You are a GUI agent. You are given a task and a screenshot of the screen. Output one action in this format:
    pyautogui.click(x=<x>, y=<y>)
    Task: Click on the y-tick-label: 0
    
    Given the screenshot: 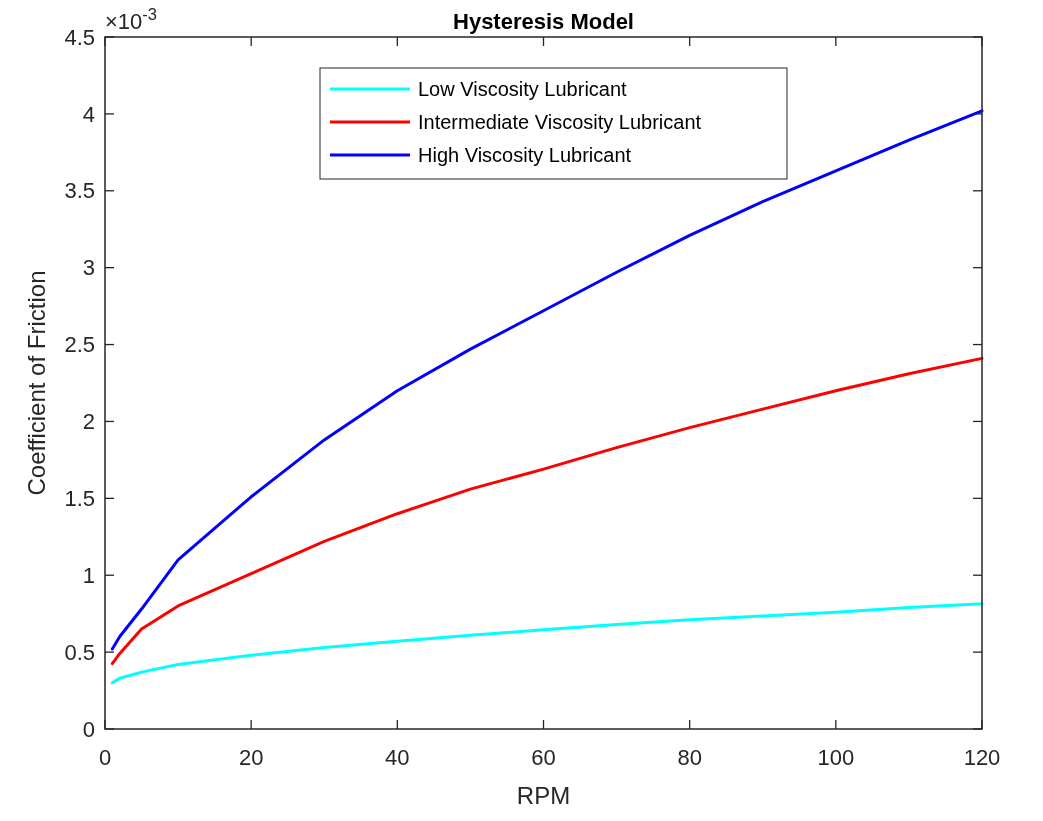 What is the action you would take?
    pyautogui.click(x=88, y=729)
    